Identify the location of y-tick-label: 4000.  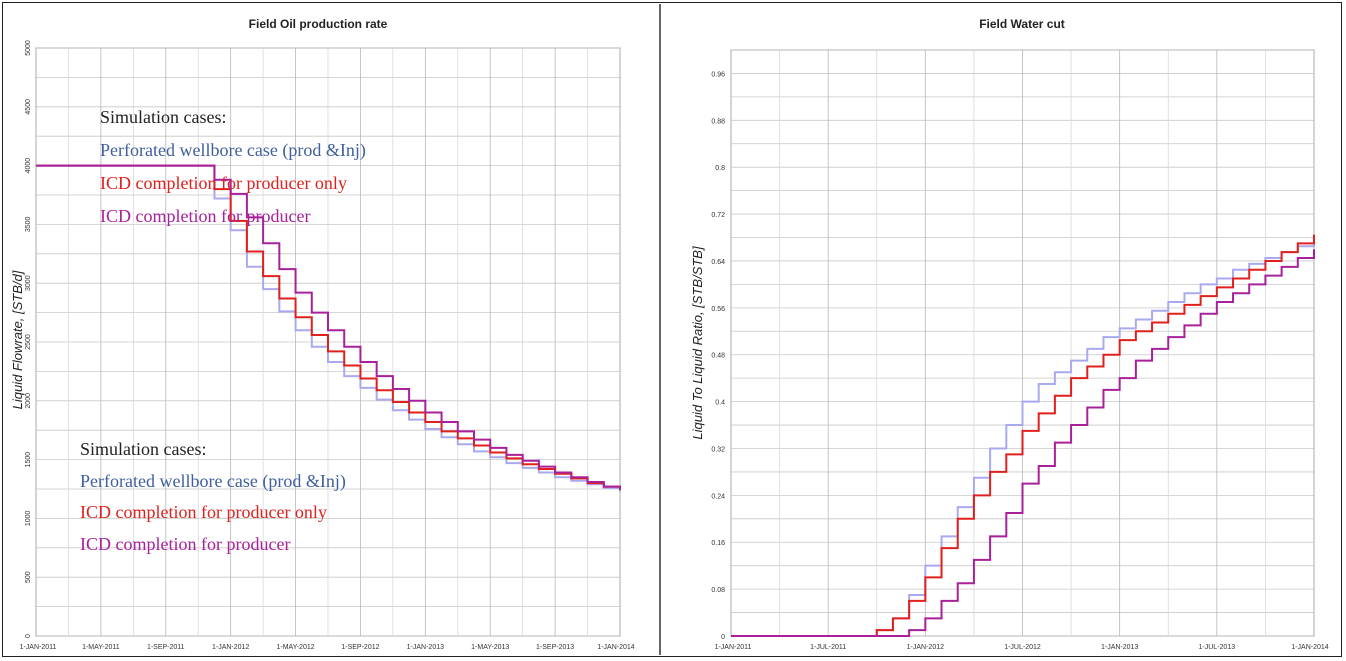
(28, 166).